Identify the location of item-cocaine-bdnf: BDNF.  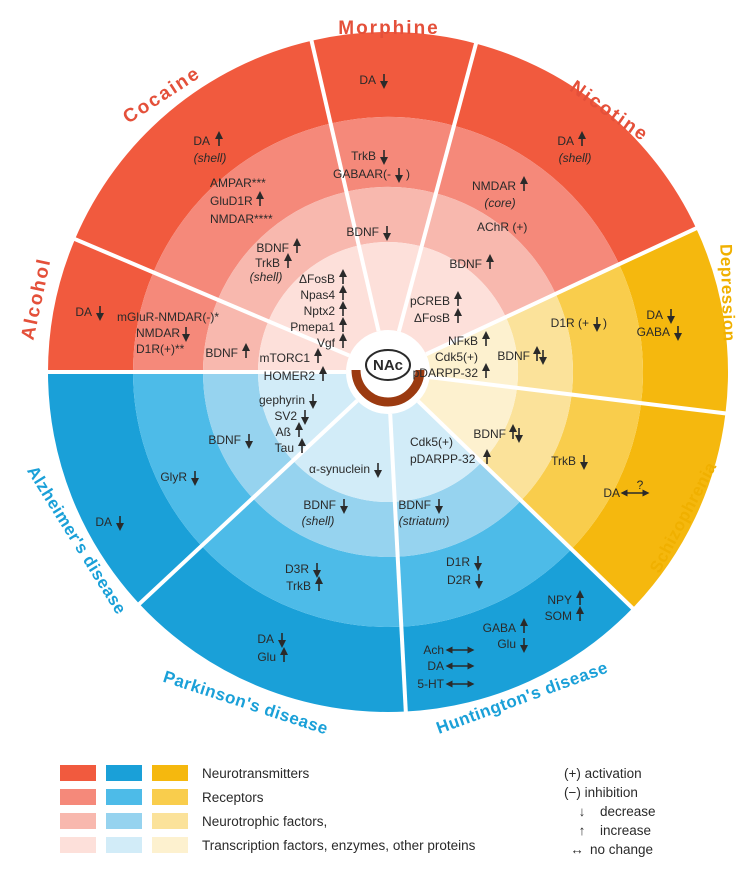
(272, 248).